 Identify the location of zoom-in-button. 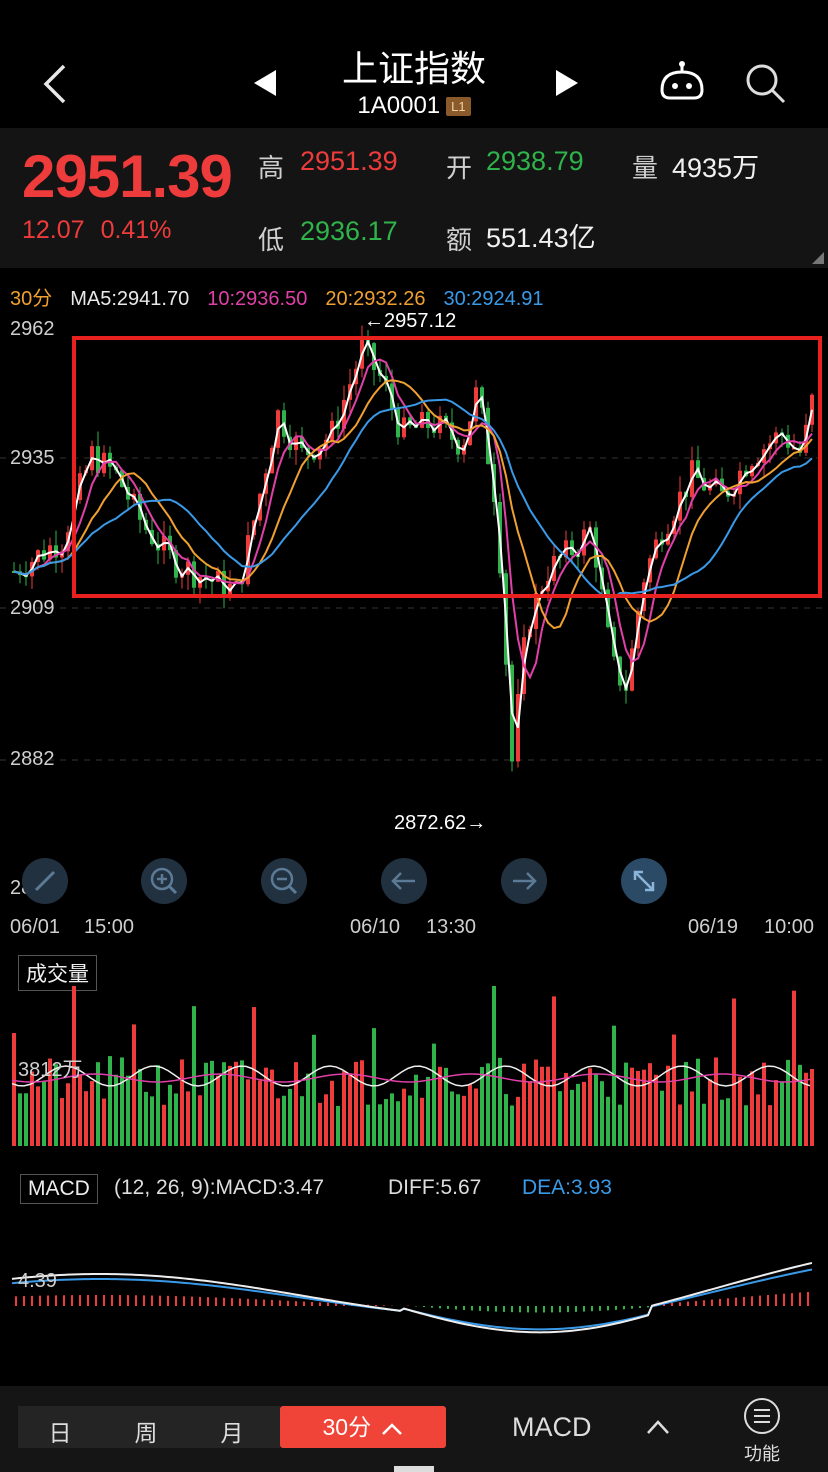
(164, 881).